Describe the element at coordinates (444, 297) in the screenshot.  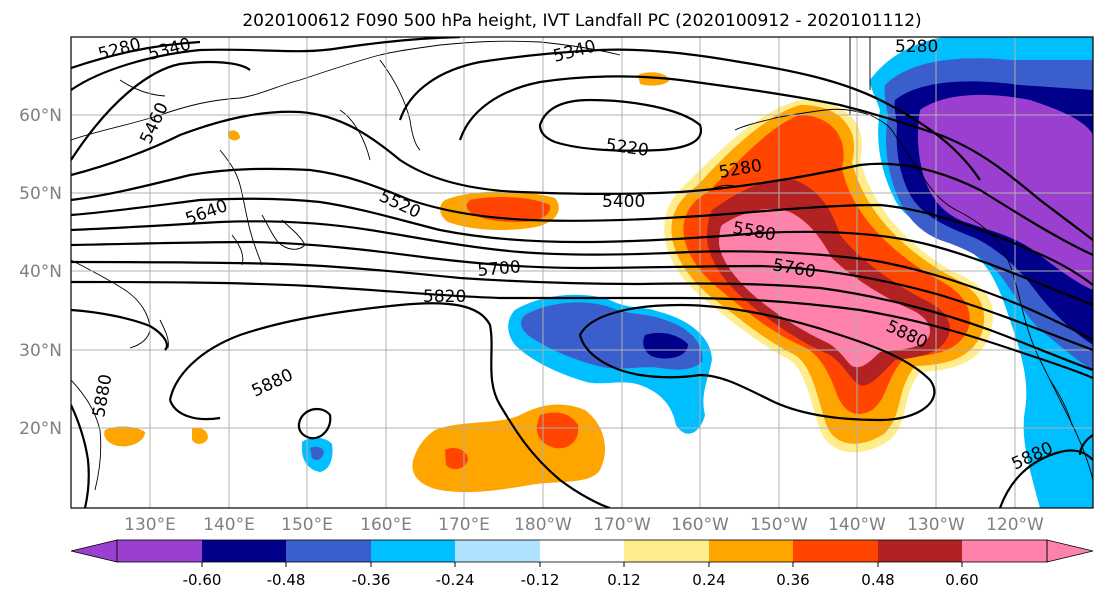
I see `contour-label: 5820` at that location.